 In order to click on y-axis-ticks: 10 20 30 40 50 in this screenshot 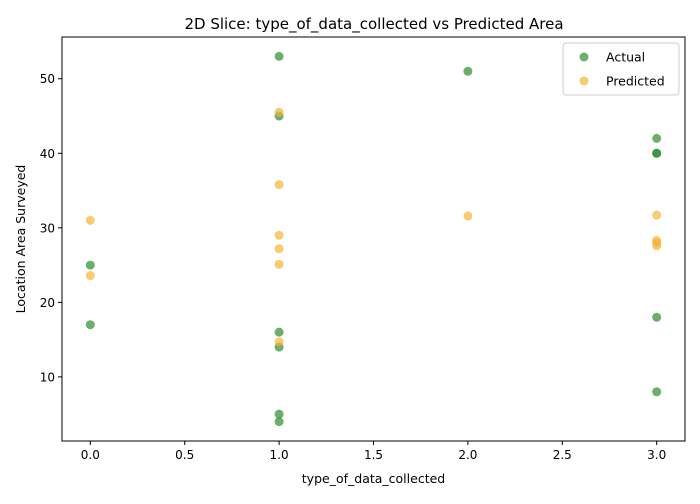, I will do `click(51, 228)`.